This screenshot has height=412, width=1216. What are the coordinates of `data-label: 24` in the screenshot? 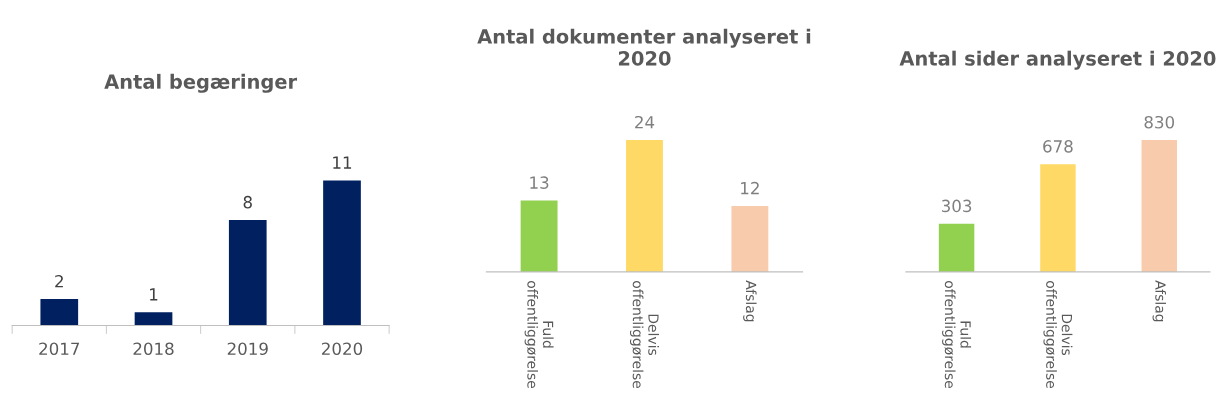 It's located at (645, 122).